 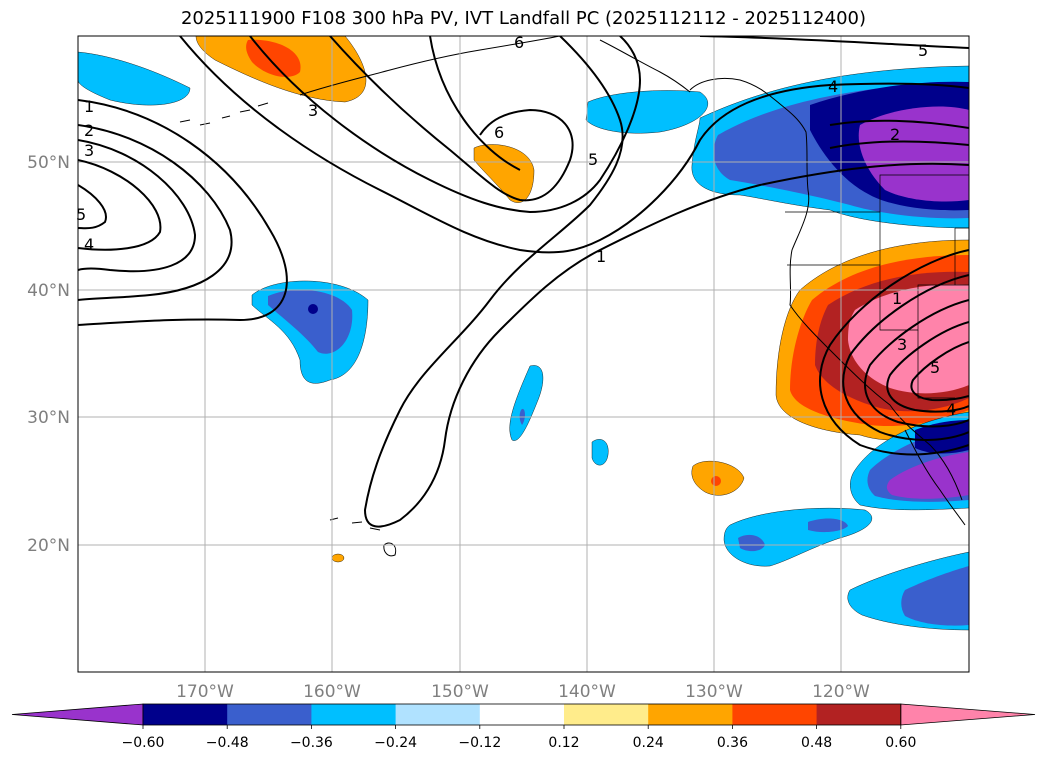 I want to click on colorbar-tick-label: −0.48, so click(x=227, y=743).